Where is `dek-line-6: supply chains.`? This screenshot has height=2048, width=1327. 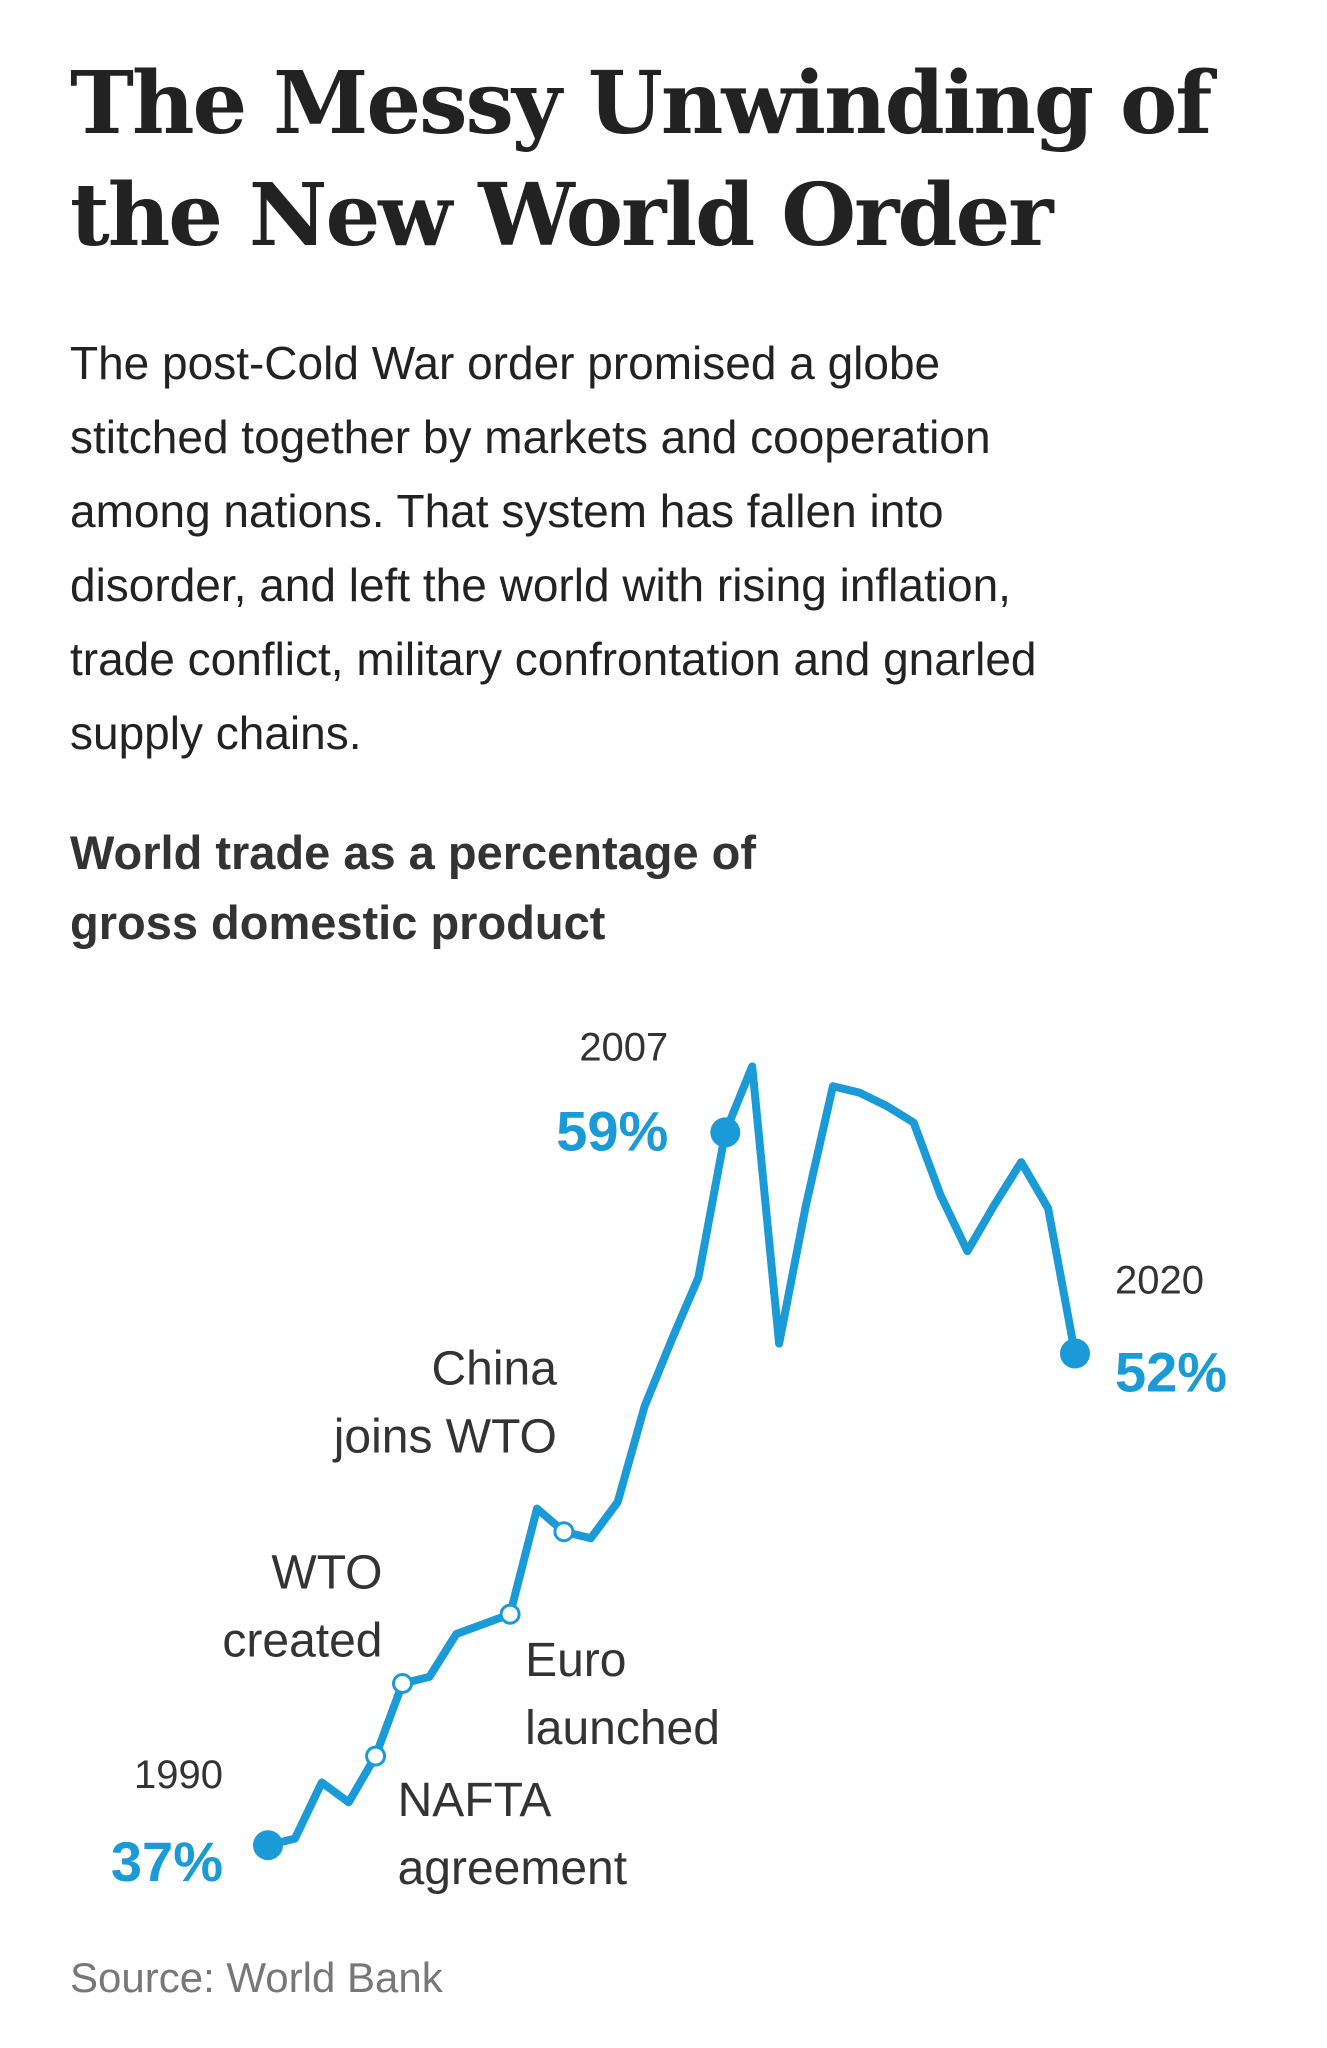
dek-line-6: supply chains. is located at coordinates (216, 733).